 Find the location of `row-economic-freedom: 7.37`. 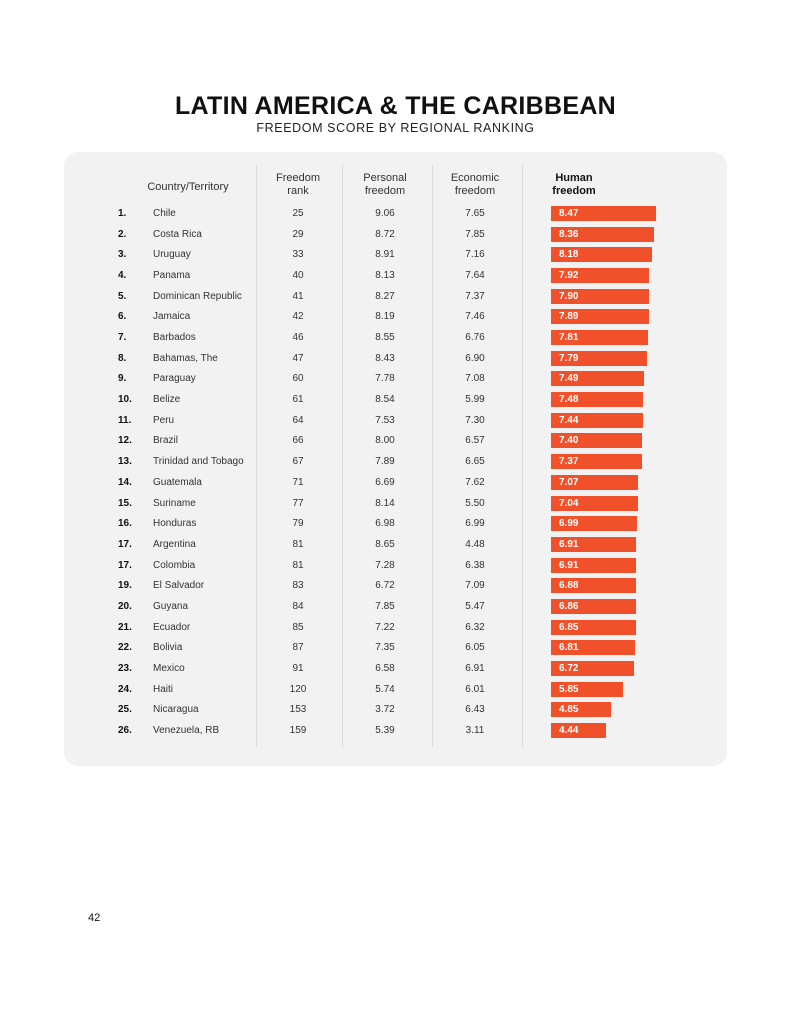

row-economic-freedom: 7.37 is located at coordinates (475, 296).